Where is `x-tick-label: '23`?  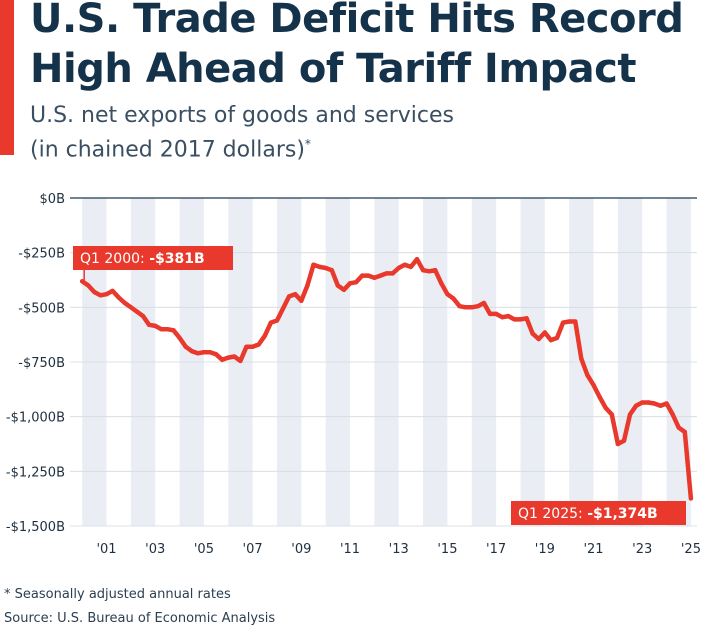
x-tick-label: '23 is located at coordinates (642, 549).